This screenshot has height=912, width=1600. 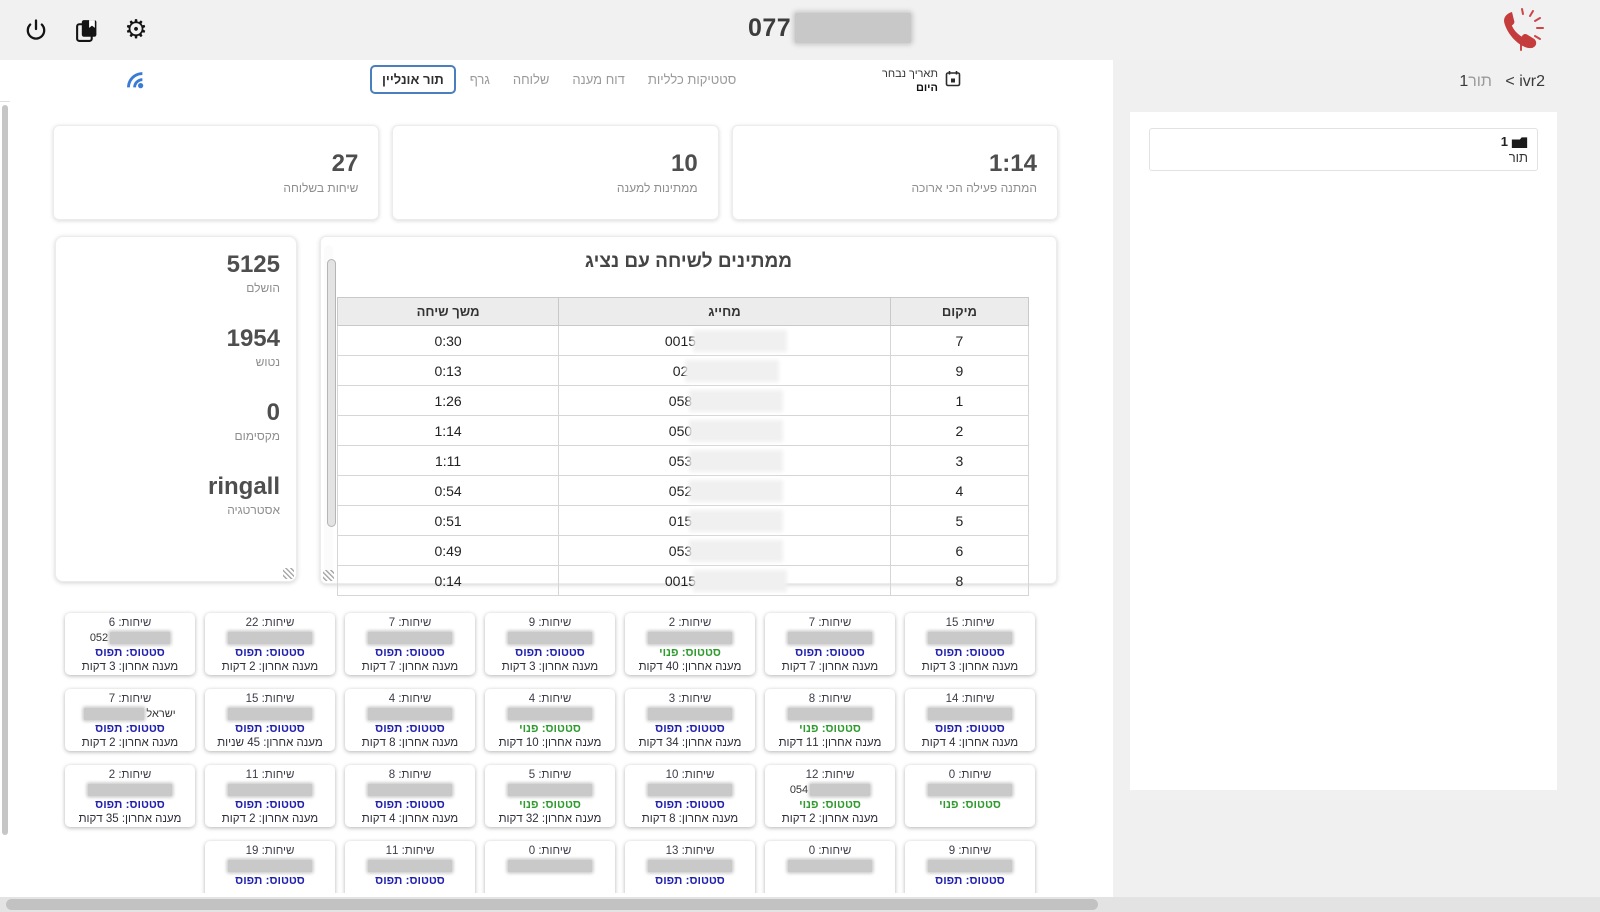 I want to click on sidebar-item-label: תור, so click(x=1518, y=157).